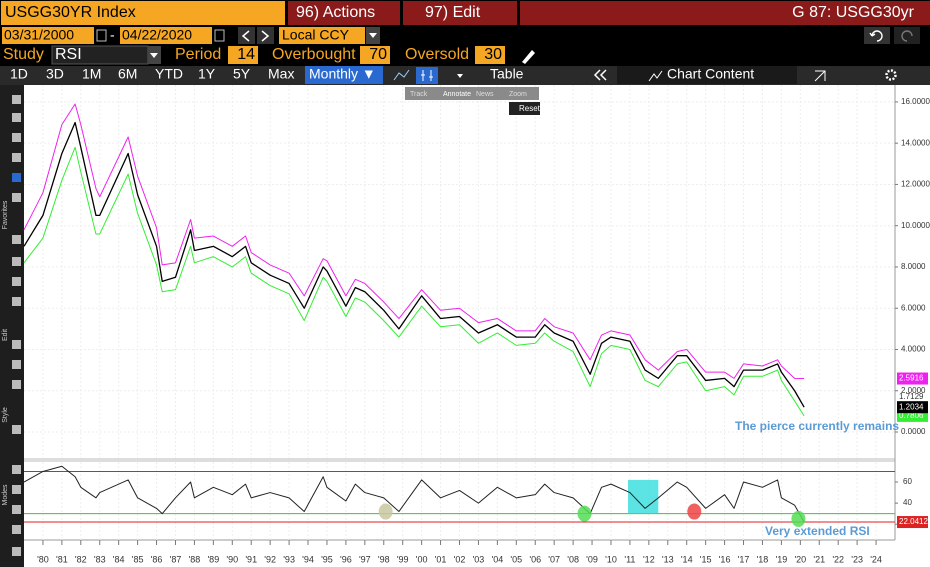  I want to click on chart-content-button: Chart Content, so click(710, 74).